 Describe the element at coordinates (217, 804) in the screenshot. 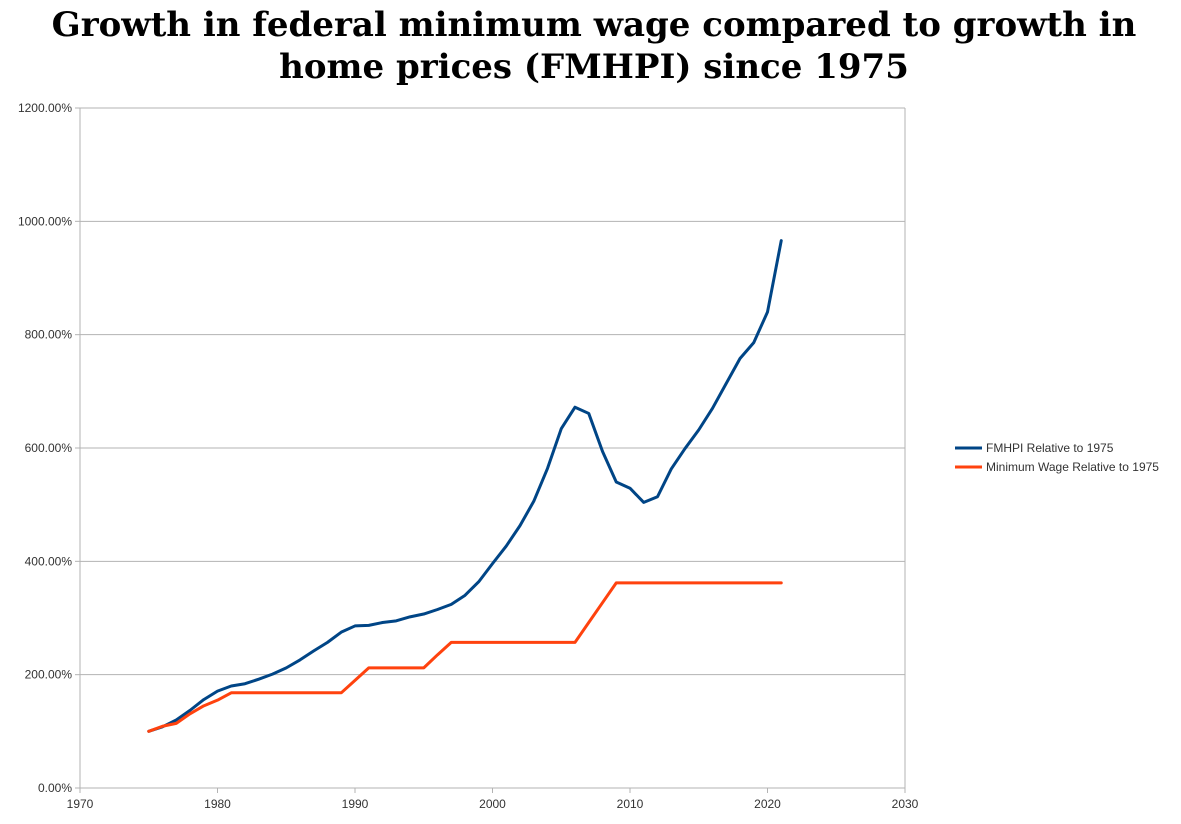

I see `x-tick-label: 1980` at that location.